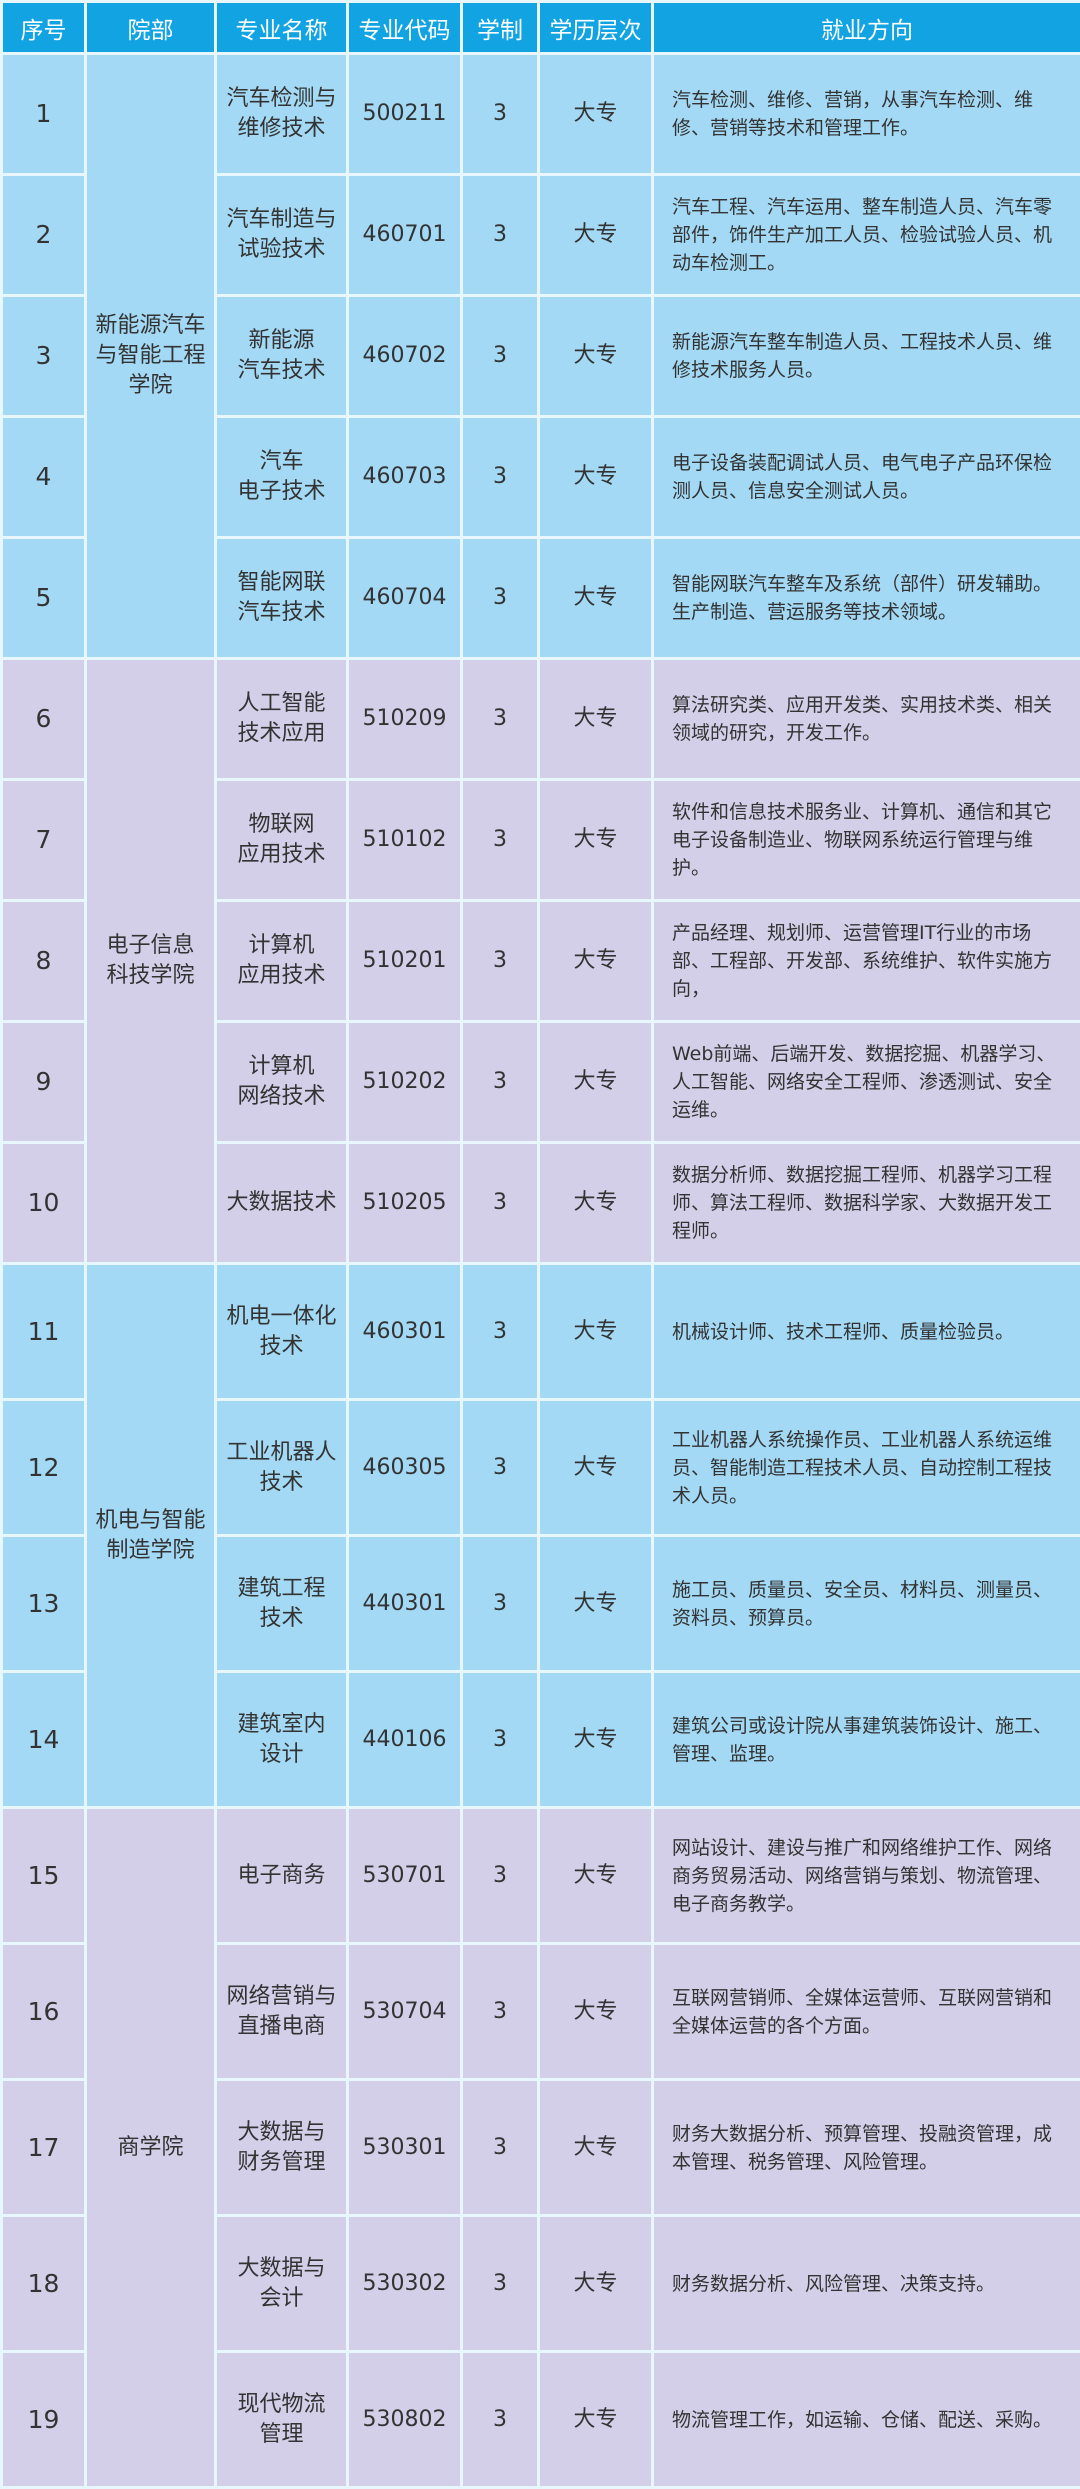  I want to click on row-number: 19, so click(44, 2420).